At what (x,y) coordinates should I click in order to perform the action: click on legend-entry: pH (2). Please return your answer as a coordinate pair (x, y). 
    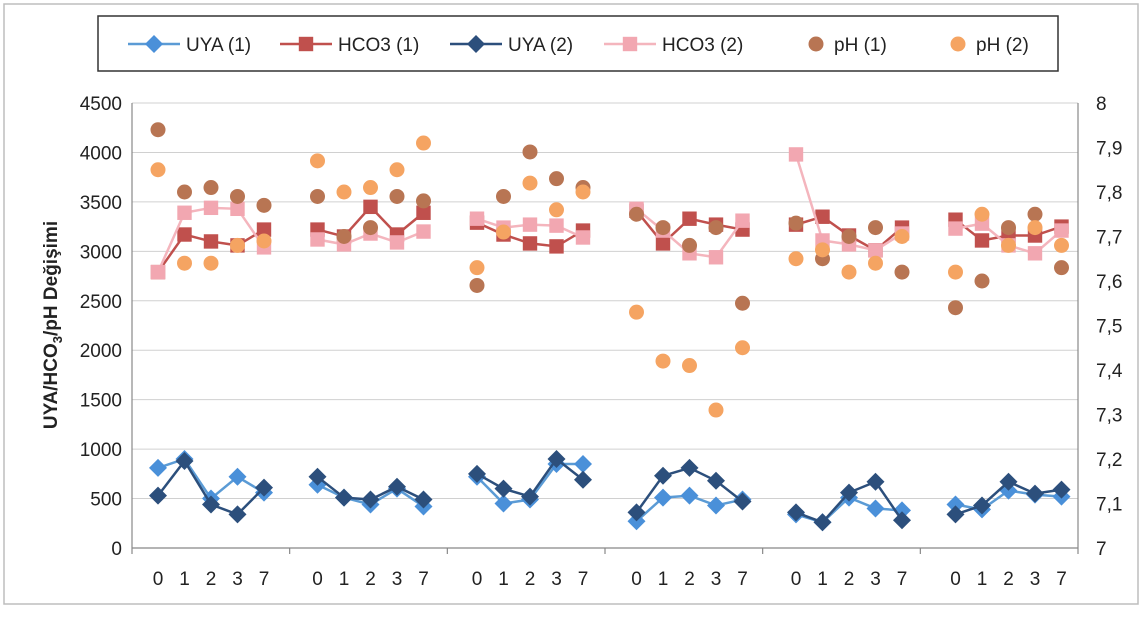
    Looking at the image, I should click on (989, 45).